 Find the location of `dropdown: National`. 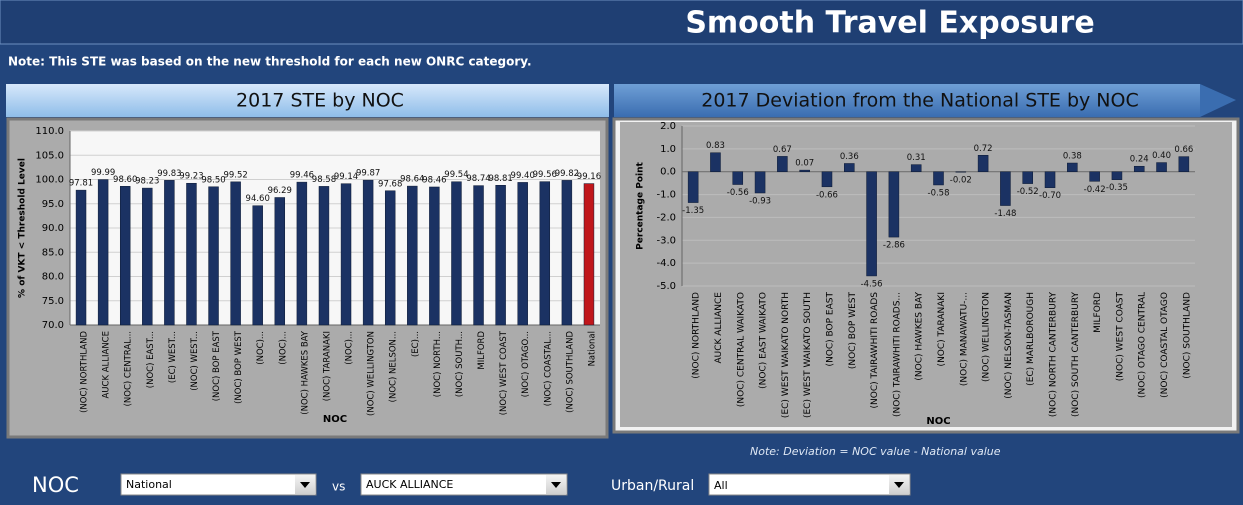

dropdown: National is located at coordinates (218, 484).